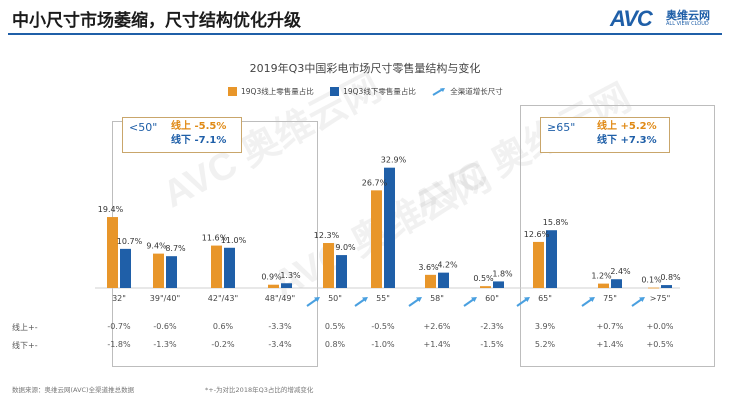 The height and width of the screenshot is (411, 730). I want to click on data-label-online: 0.1%, so click(651, 280).